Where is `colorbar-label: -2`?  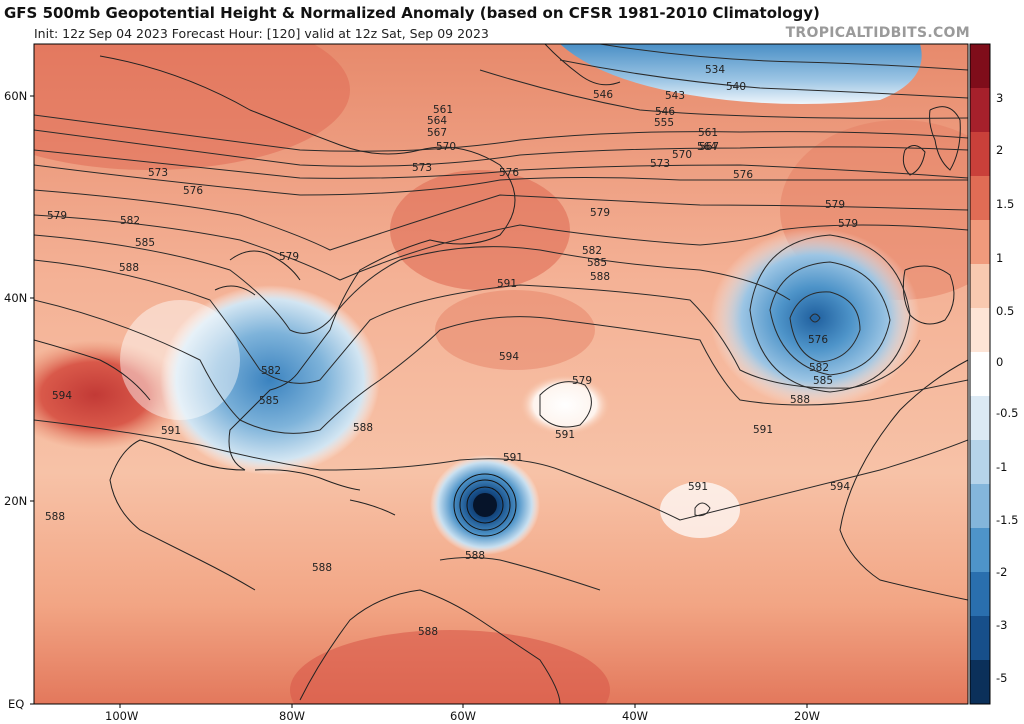 colorbar-label: -2 is located at coordinates (1001, 572).